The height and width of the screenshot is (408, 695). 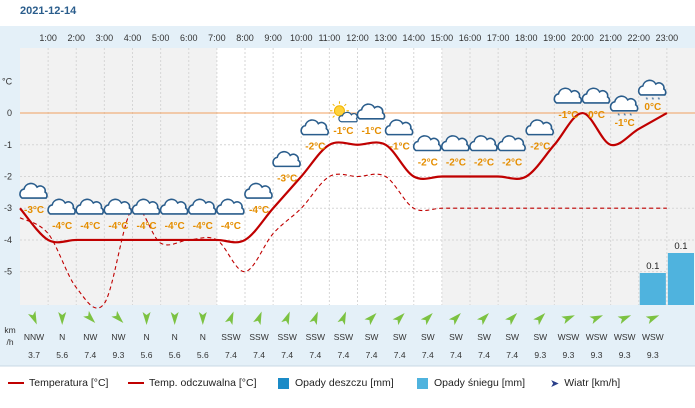 I want to click on wind-speed-label: 5.6, so click(x=175, y=355).